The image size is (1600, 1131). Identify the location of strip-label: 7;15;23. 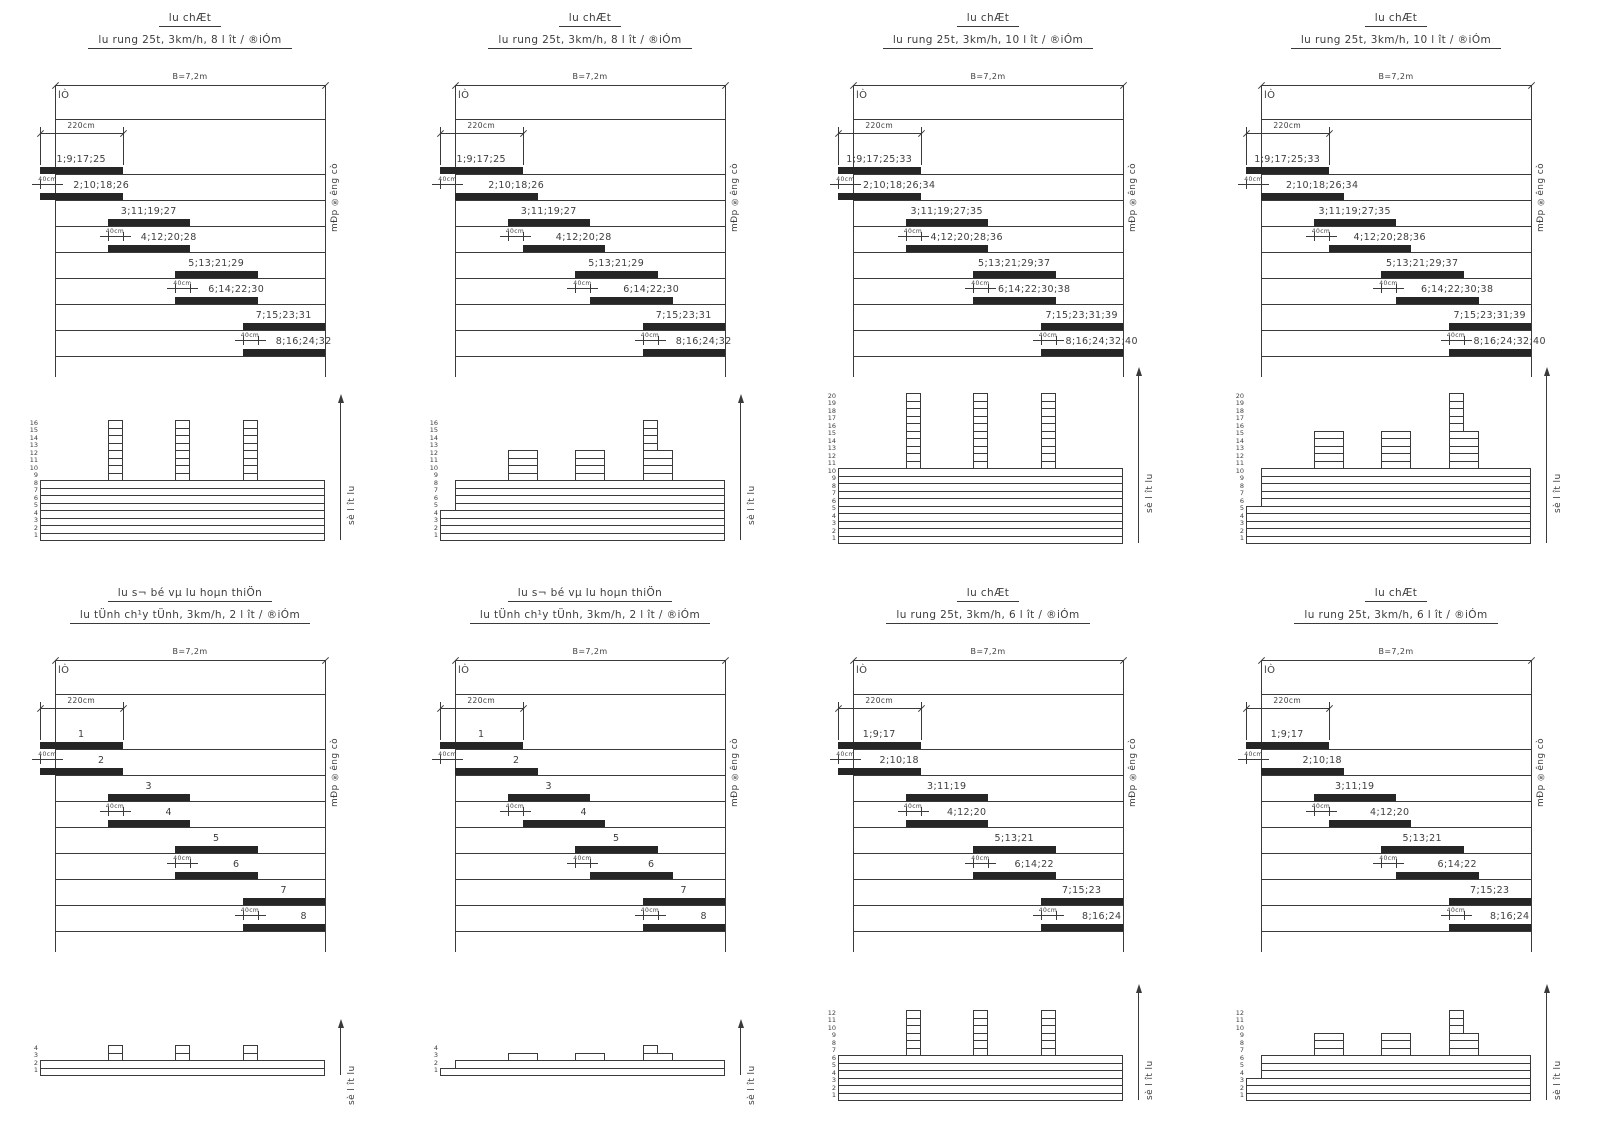
(1490, 890).